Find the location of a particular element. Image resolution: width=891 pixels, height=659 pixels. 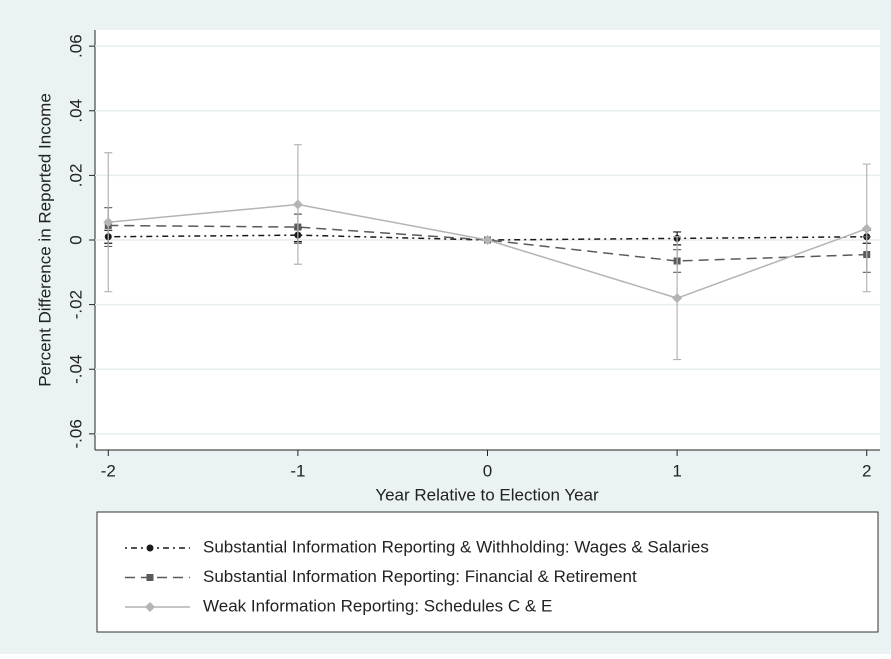

x-tick-label: -1 is located at coordinates (297, 470).